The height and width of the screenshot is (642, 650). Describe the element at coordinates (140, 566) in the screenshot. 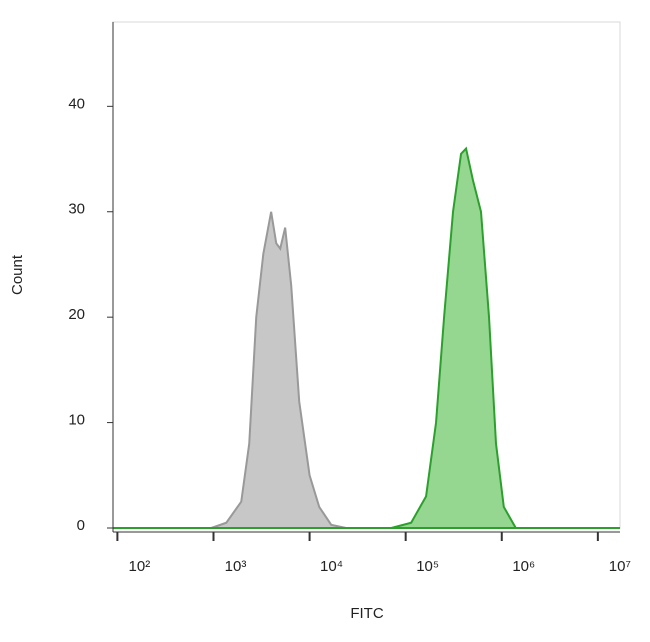

I see `x-tick-label: 10²` at that location.